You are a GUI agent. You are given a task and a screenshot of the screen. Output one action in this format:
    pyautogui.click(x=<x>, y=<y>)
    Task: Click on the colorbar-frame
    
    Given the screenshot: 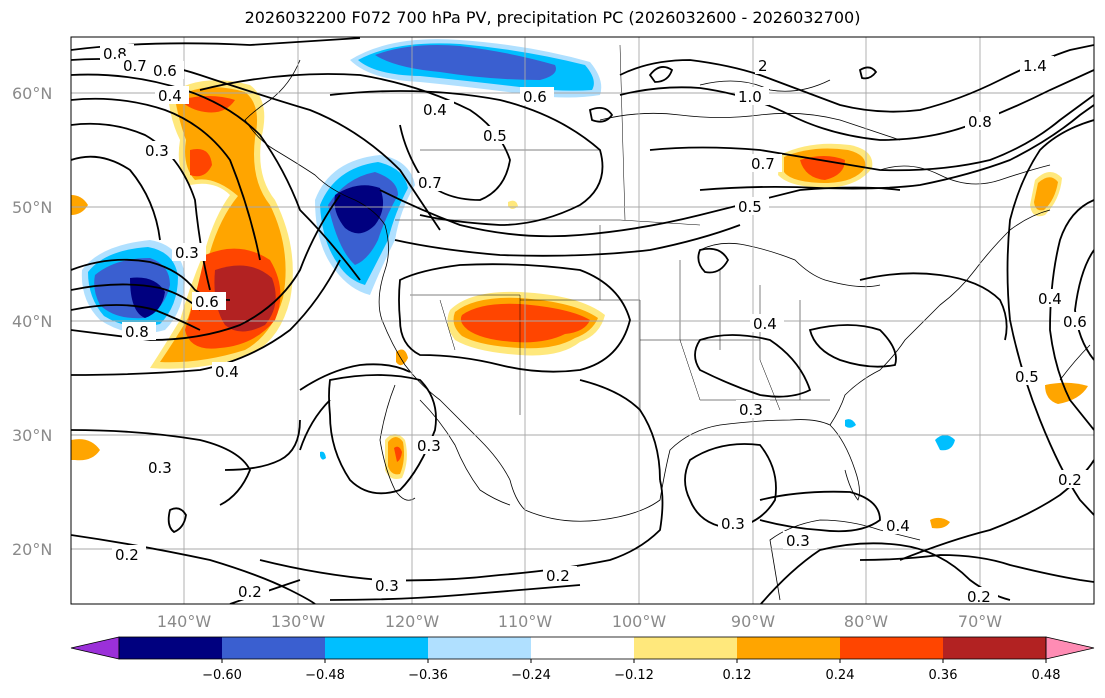 What is the action you would take?
    pyautogui.click(x=582, y=648)
    